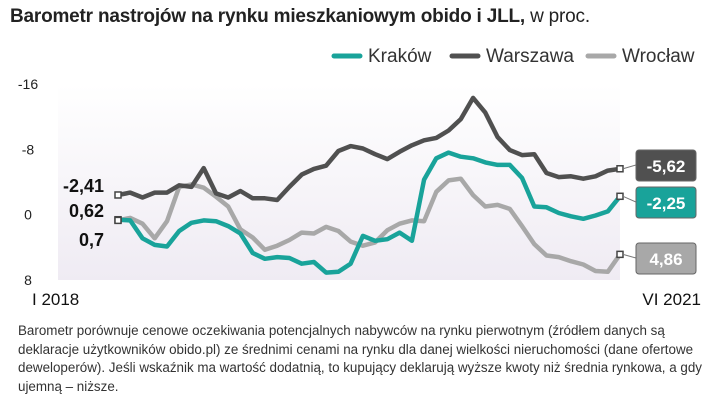 This screenshot has width=721, height=415. I want to click on legend: Kraków Warszawa Wrocław, so click(513, 56).